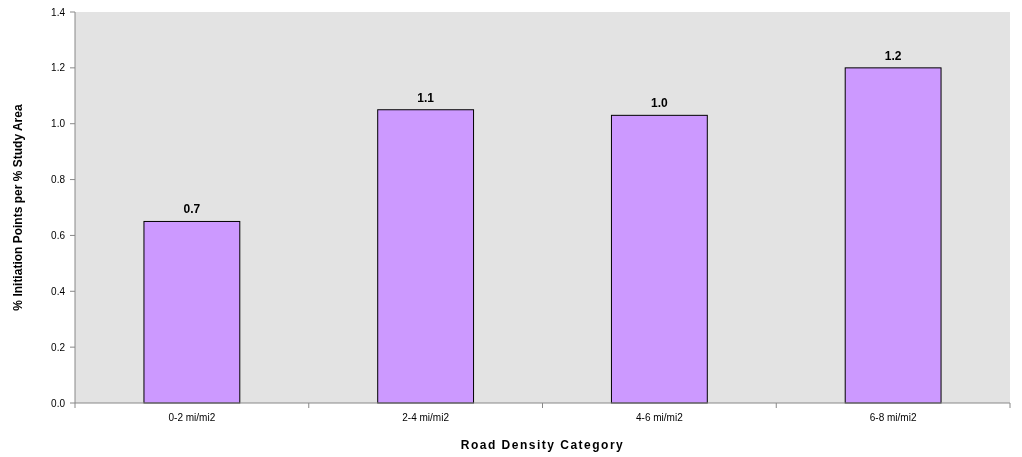  I want to click on x-tick-label: 6-8 mi/mi2, so click(893, 417).